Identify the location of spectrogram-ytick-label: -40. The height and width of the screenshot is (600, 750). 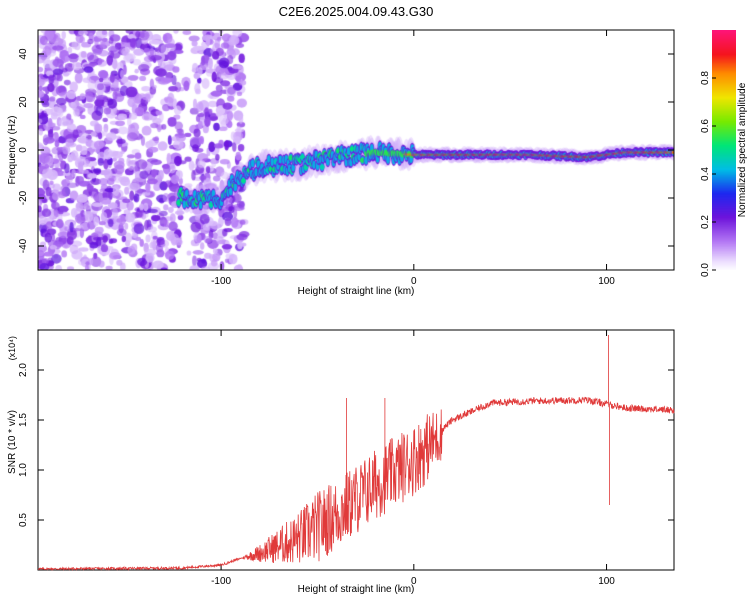
(23, 245).